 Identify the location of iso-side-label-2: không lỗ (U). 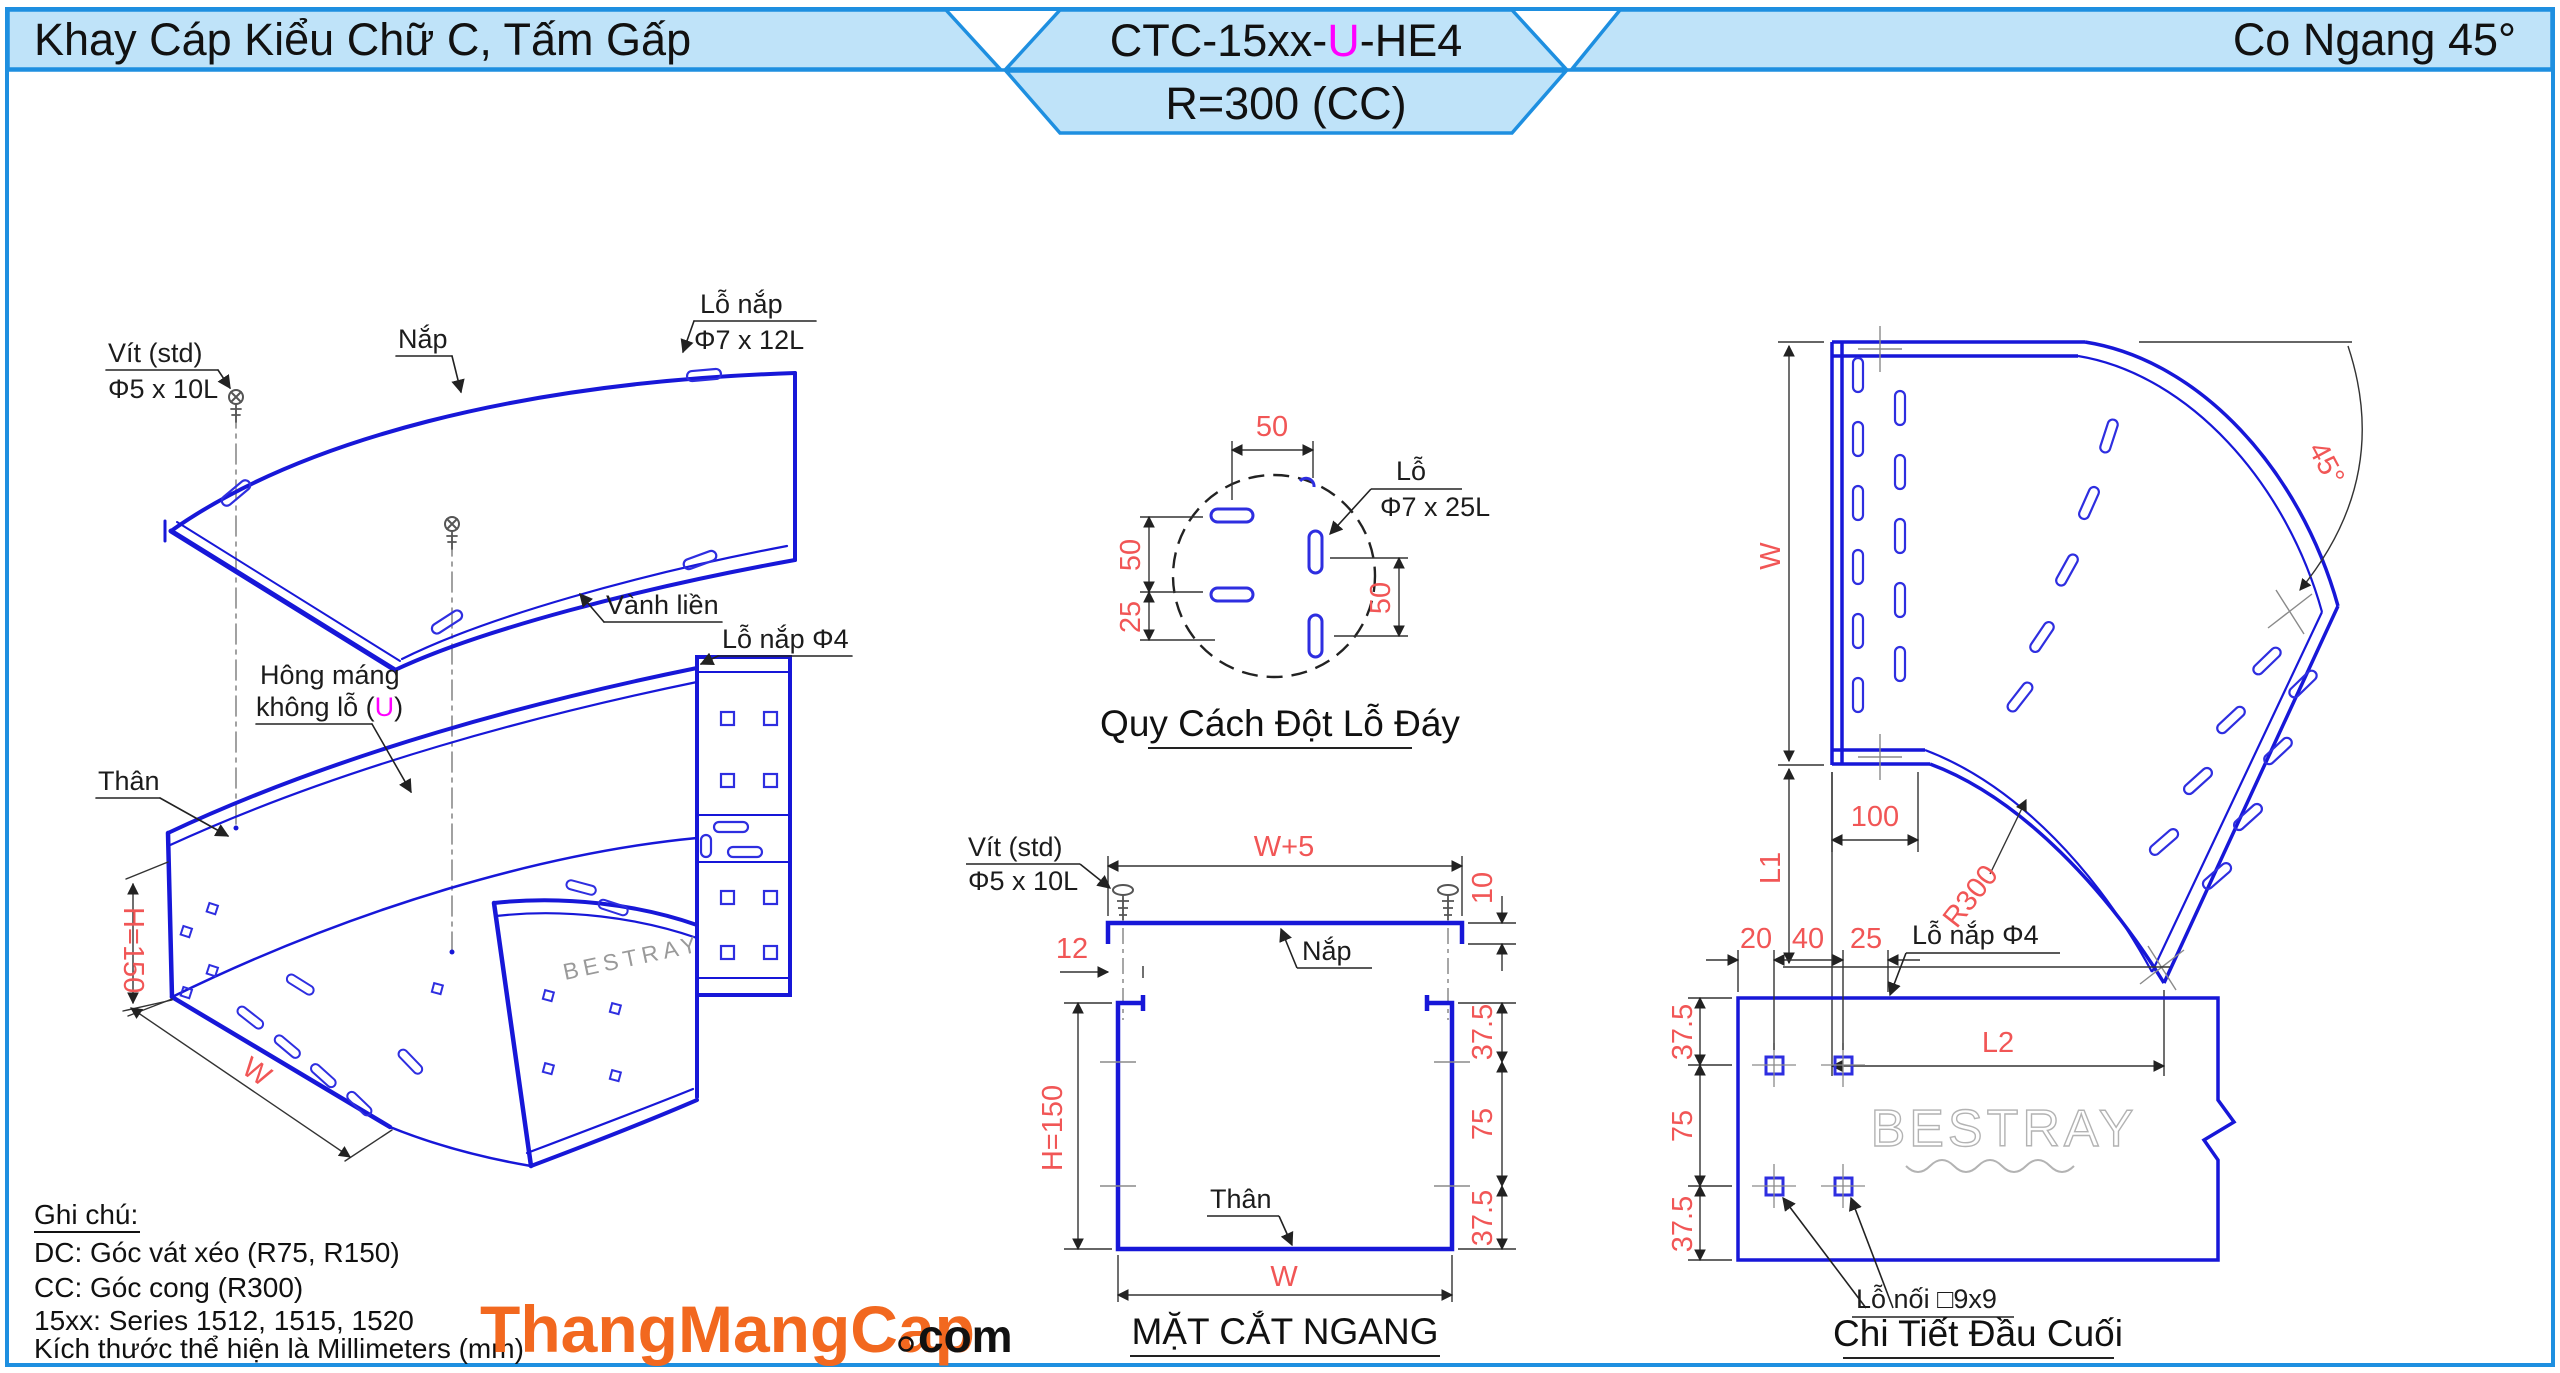
(329, 706).